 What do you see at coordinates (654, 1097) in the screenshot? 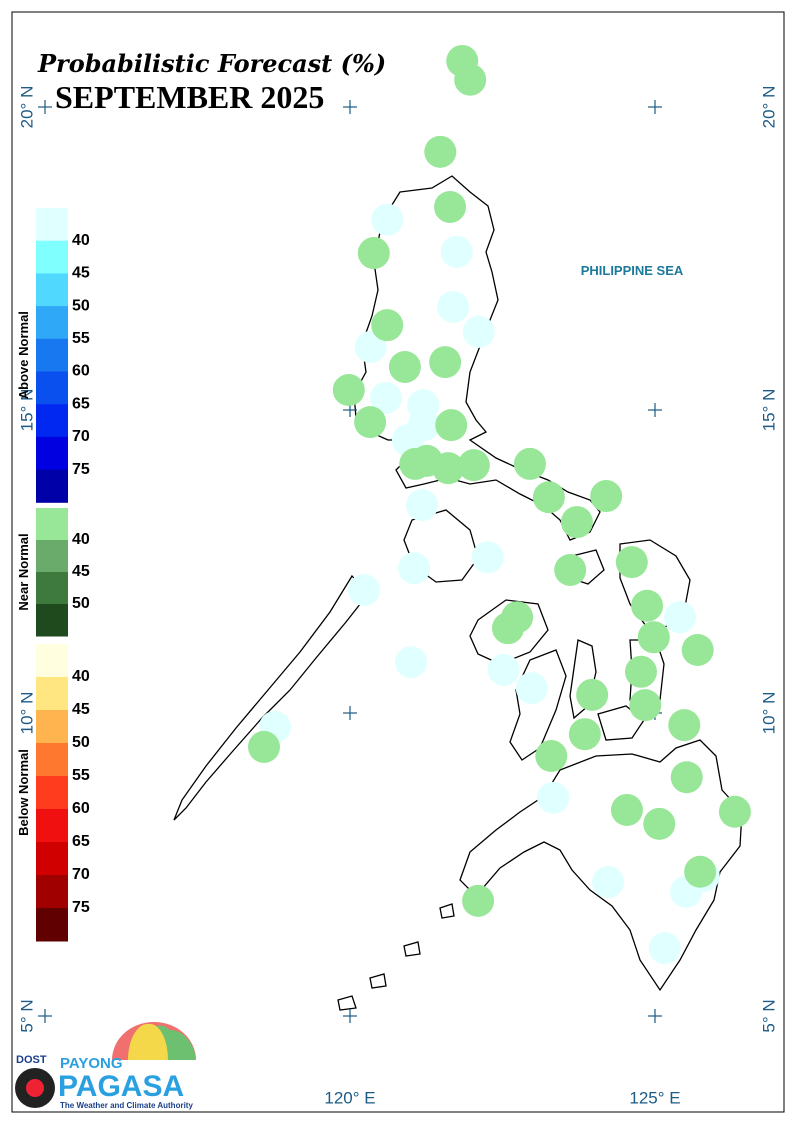
I see `lon-label: 125° E` at bounding box center [654, 1097].